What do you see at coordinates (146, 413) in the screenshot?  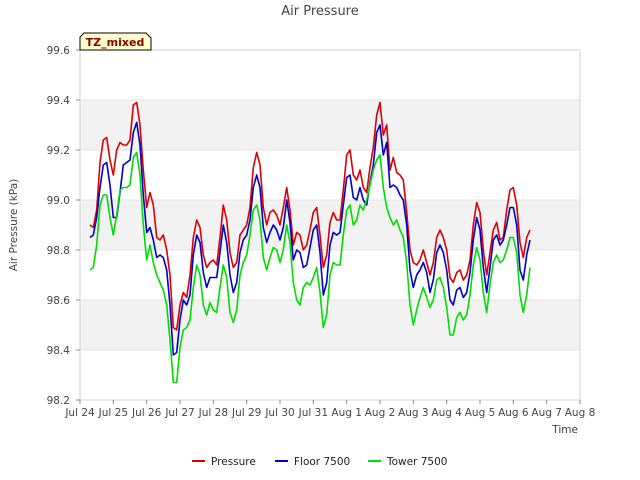 I see `x-tick-label: Jul 26` at bounding box center [146, 413].